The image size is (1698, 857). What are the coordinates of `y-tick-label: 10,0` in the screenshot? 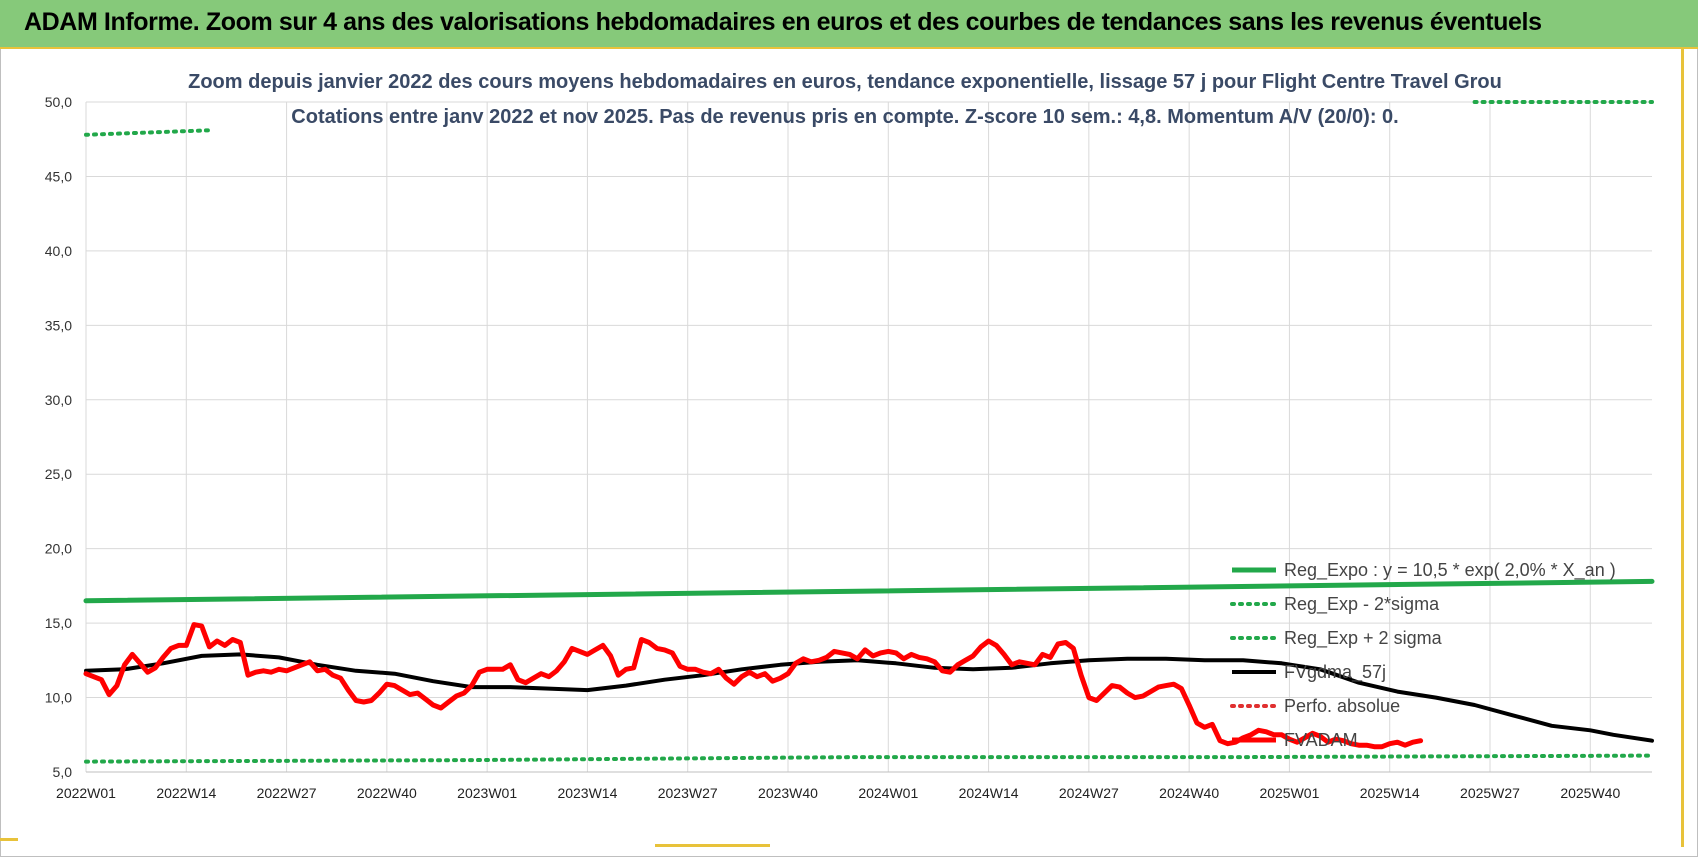 It's located at (58, 698).